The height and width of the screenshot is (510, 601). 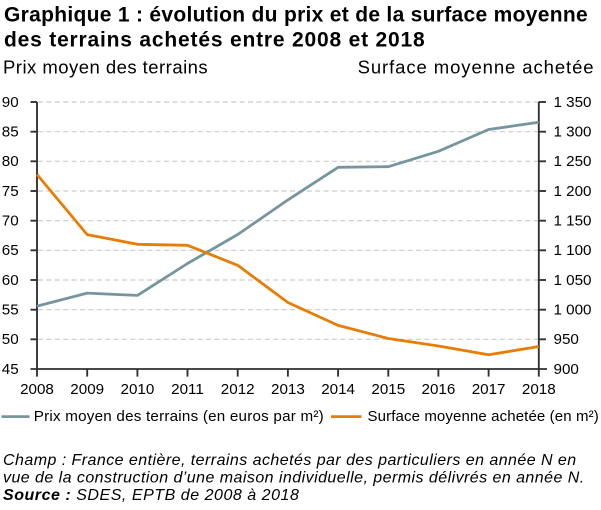 I want to click on svg-text: 2012, so click(x=238, y=389).